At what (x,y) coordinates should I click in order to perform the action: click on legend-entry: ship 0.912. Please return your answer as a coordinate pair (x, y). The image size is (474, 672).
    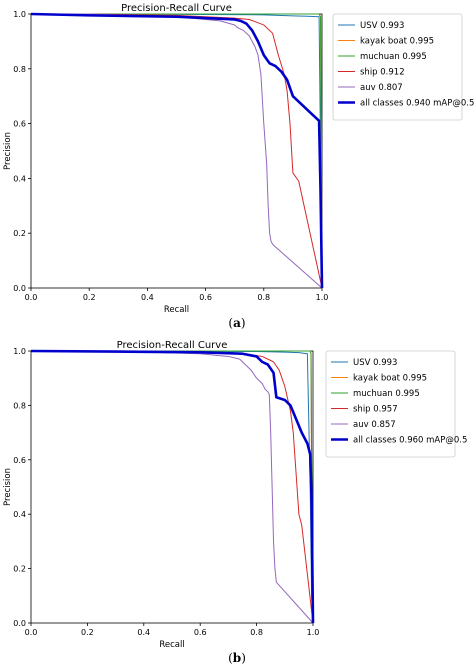
    Looking at the image, I should click on (382, 73).